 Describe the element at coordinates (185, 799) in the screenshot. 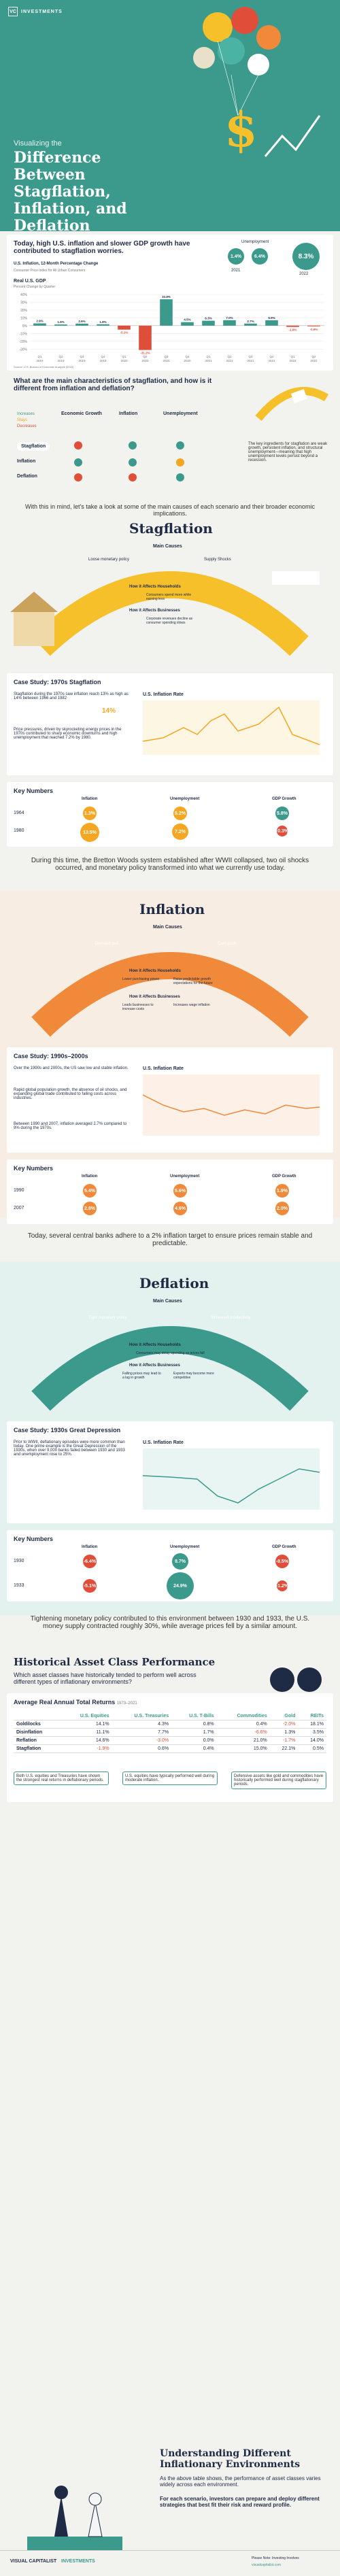

I see `sk-col-2: Unemployment` at that location.